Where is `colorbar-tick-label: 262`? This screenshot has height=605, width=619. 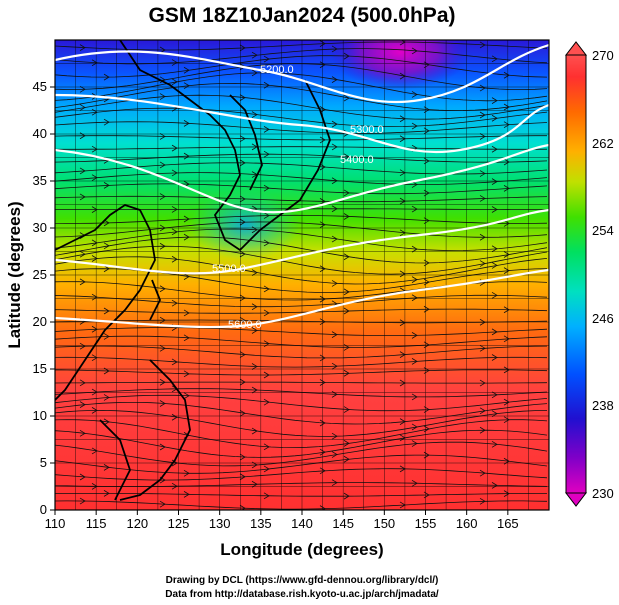
colorbar-tick-label: 262 is located at coordinates (603, 143).